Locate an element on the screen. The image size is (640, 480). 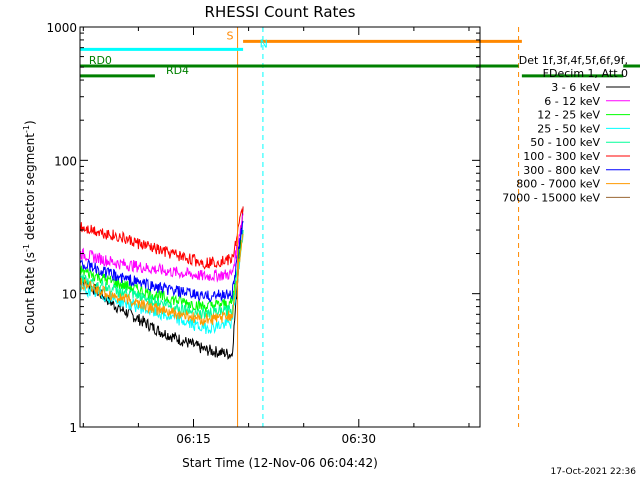
y-axis-label: Count Rate (s-1 detector segment-1) is located at coordinates (29, 226).